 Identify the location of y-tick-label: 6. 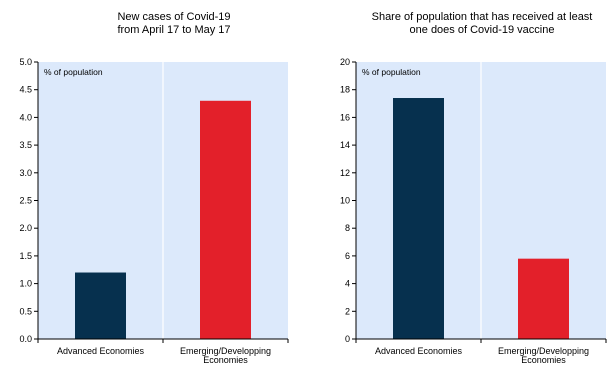
(347, 256).